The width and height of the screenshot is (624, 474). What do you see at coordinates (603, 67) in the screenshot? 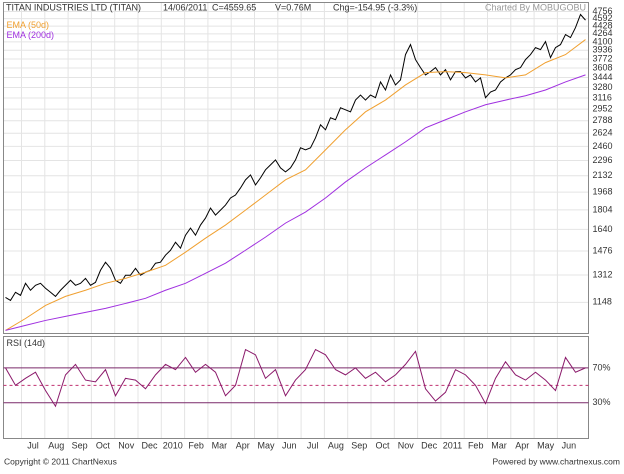
I see `y-tick-label: 3608` at bounding box center [603, 67].